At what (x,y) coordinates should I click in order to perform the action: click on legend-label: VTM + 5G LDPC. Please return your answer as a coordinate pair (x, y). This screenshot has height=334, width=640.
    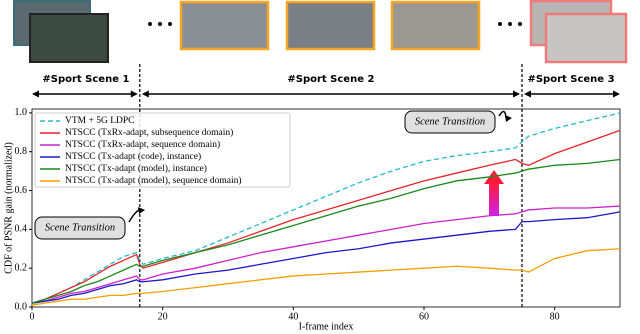
    Looking at the image, I should click on (100, 121).